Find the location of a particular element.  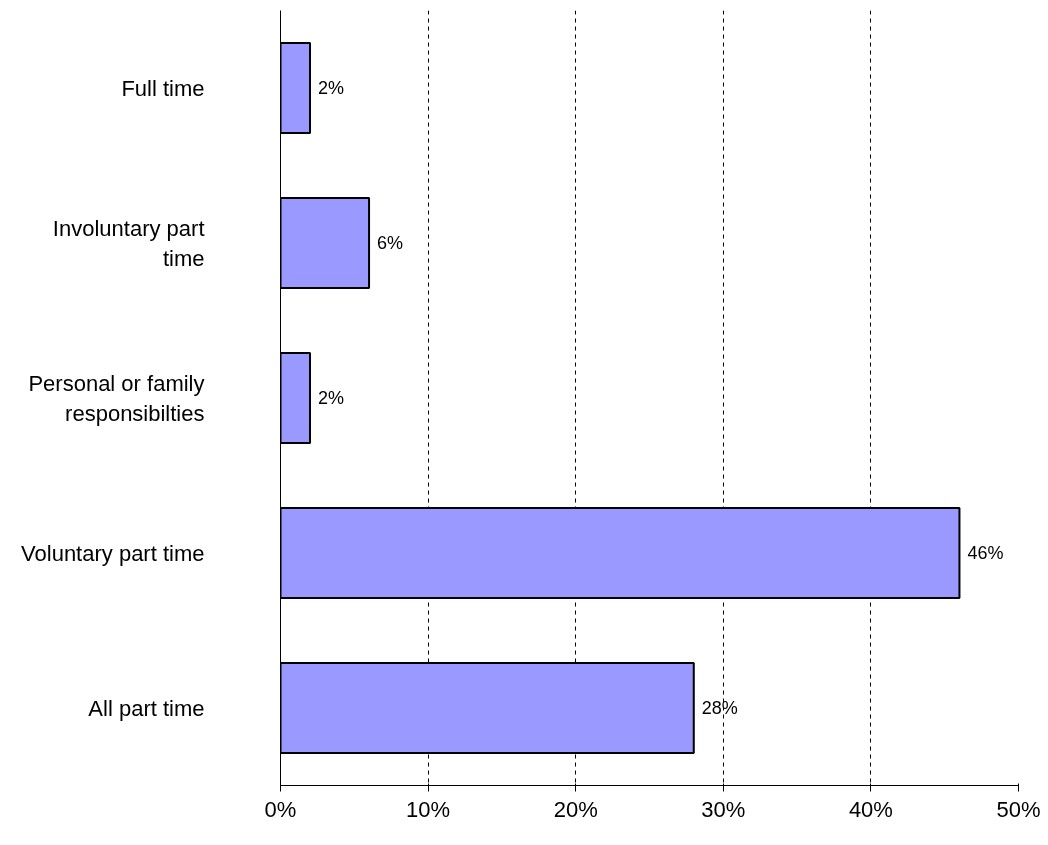

y-tick-label: Full time is located at coordinates (163, 88).